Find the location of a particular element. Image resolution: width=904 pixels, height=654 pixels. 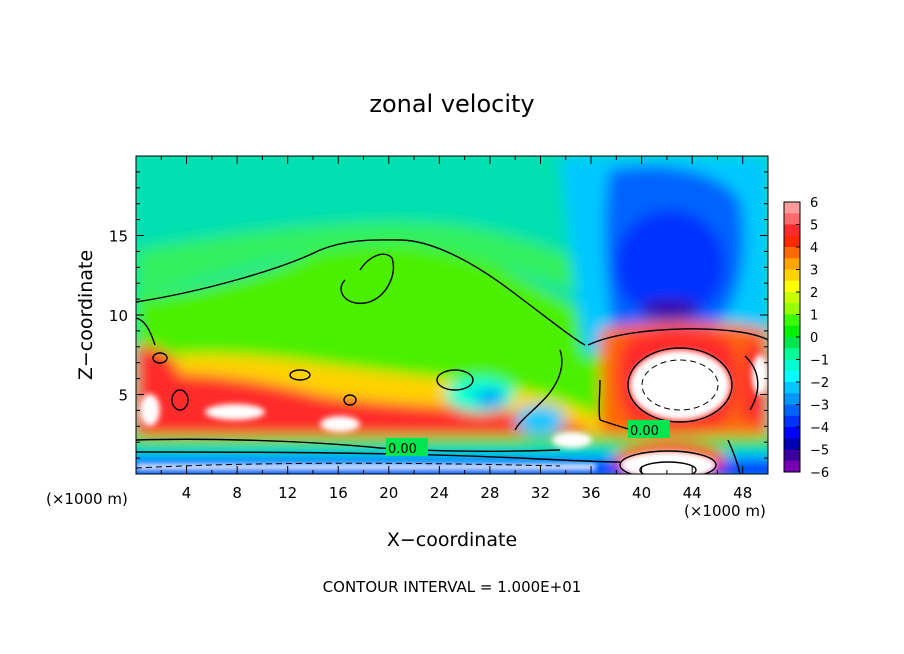

x-tick-label: 20 is located at coordinates (388, 493).